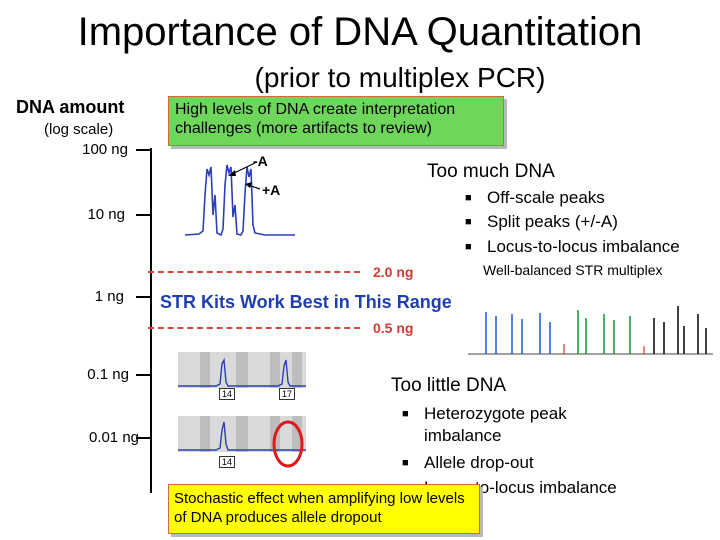  What do you see at coordinates (106, 214) in the screenshot?
I see `tick-label-10ng: 10 ng` at bounding box center [106, 214].